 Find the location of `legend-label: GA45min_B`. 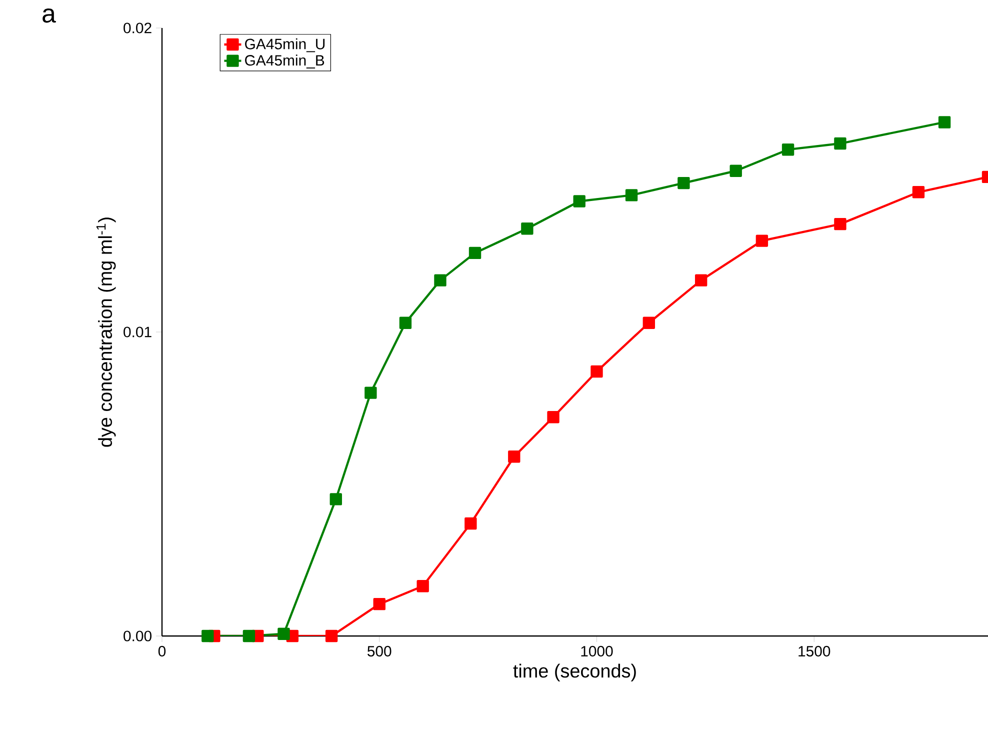

legend-label: GA45min_B is located at coordinates (284, 61).